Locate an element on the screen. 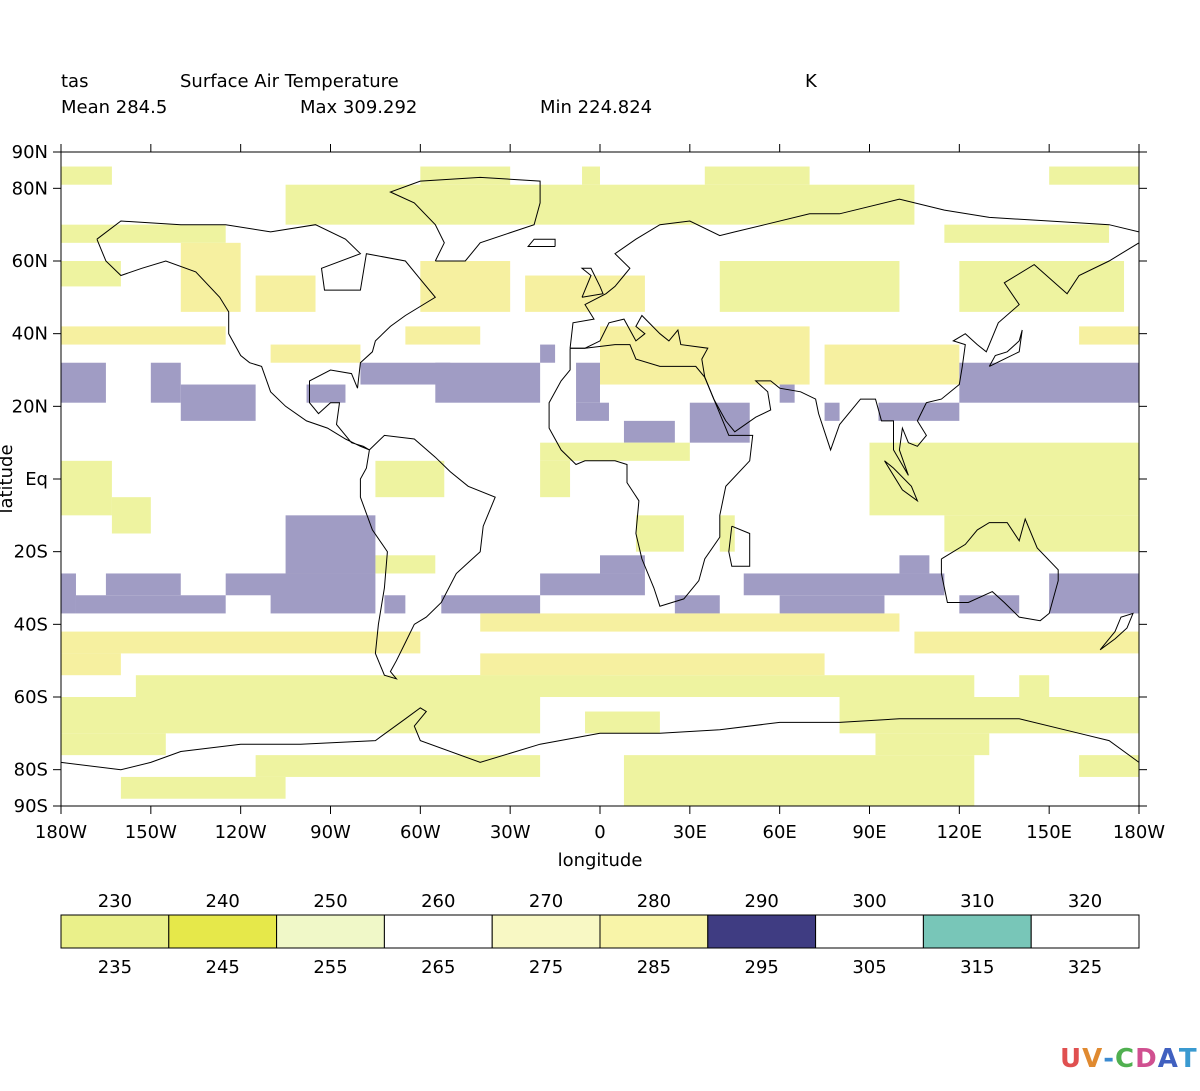  colorbar-upper-label: 280 is located at coordinates (654, 901).